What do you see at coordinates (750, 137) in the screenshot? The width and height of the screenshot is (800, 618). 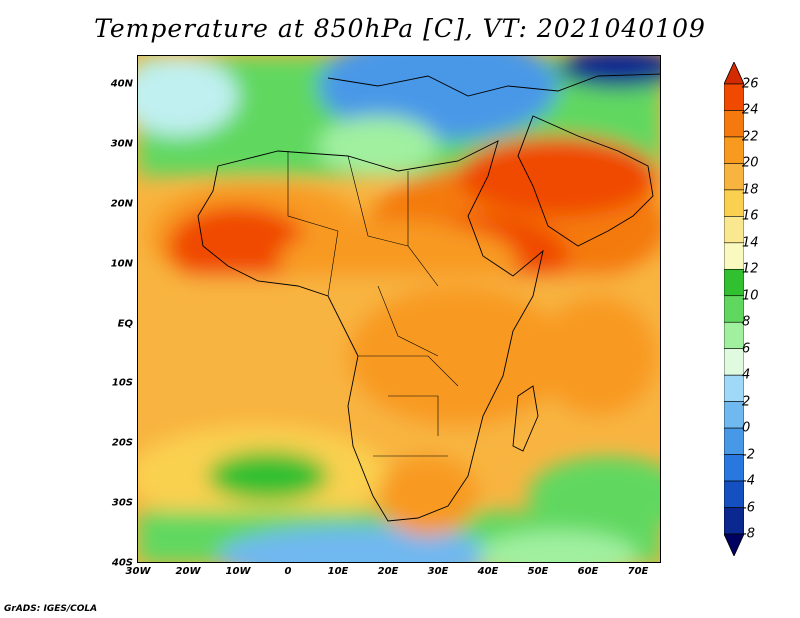 I see `colorbar-label: 22` at bounding box center [750, 137].